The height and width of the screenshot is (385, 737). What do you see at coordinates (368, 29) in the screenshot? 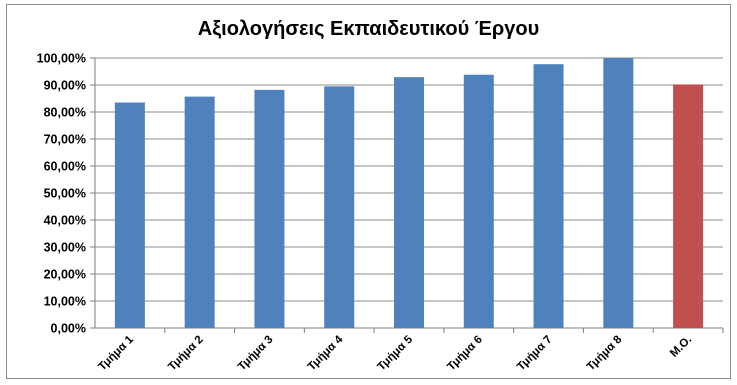
I see `chart-title: Αξιολογήσεις Εκπαιδευτικού Έργου` at bounding box center [368, 29].